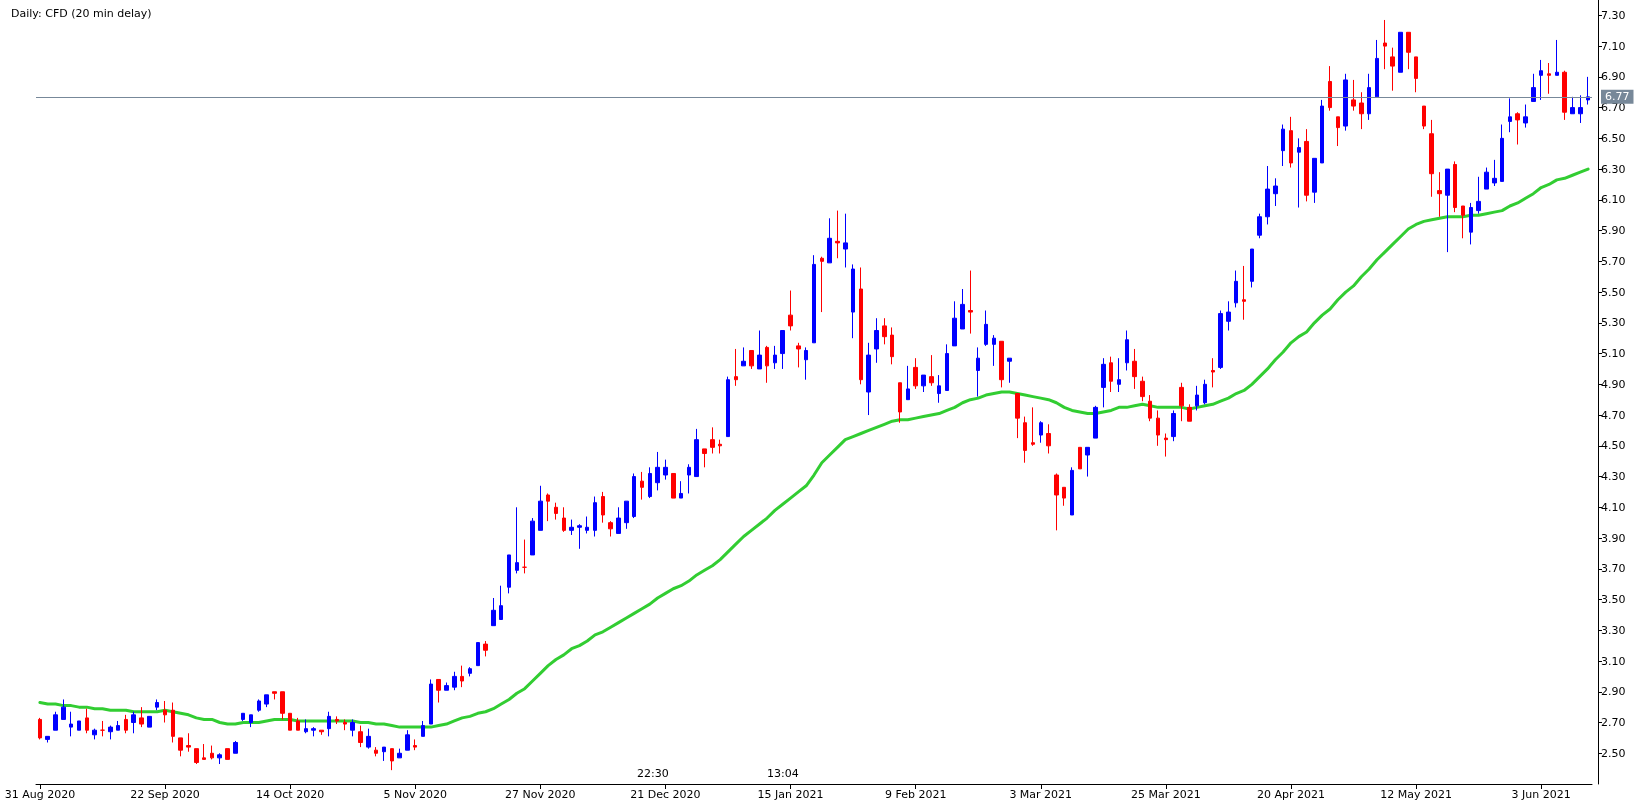 This screenshot has height=811, width=1642. Describe the element at coordinates (1613, 415) in the screenshot. I see `y-tick-label: 4.70` at that location.